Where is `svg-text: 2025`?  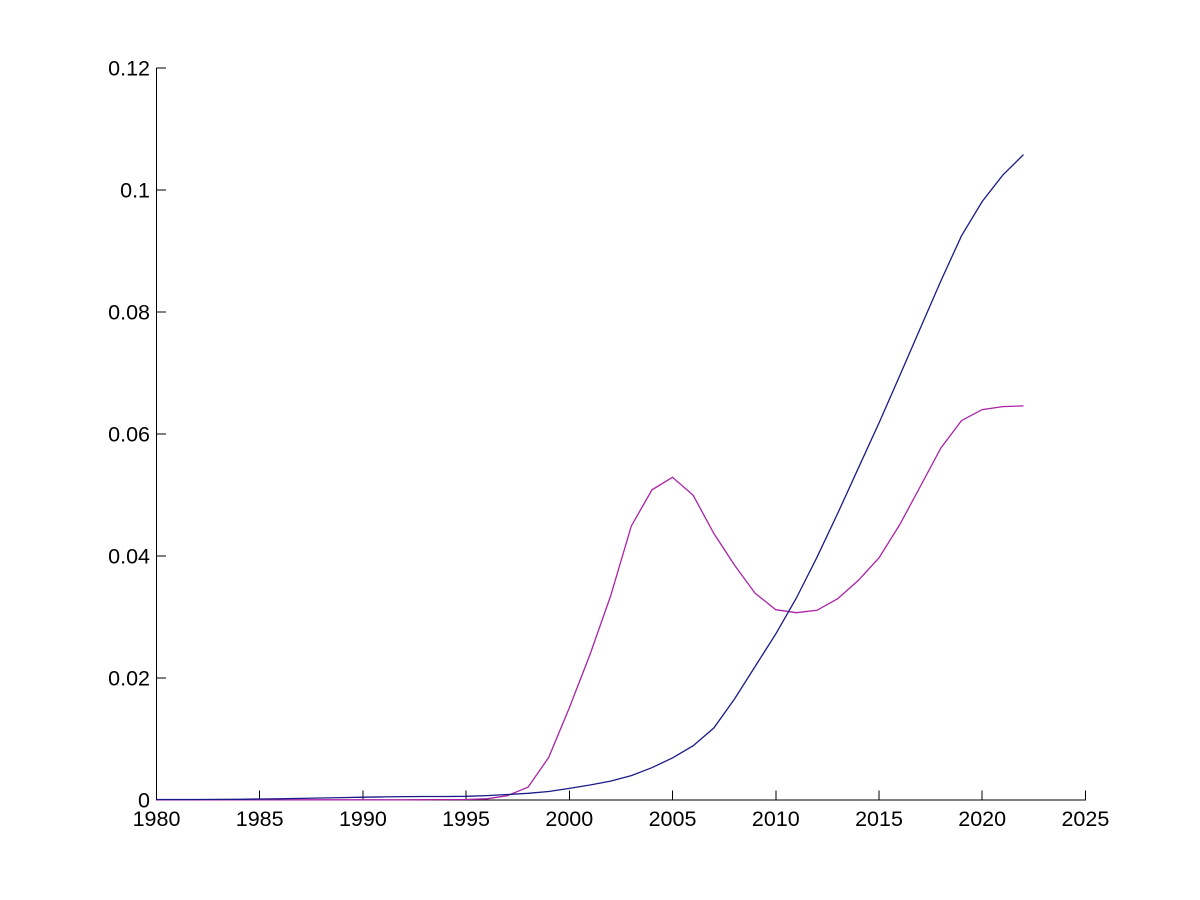
svg-text: 2025 is located at coordinates (1085, 819).